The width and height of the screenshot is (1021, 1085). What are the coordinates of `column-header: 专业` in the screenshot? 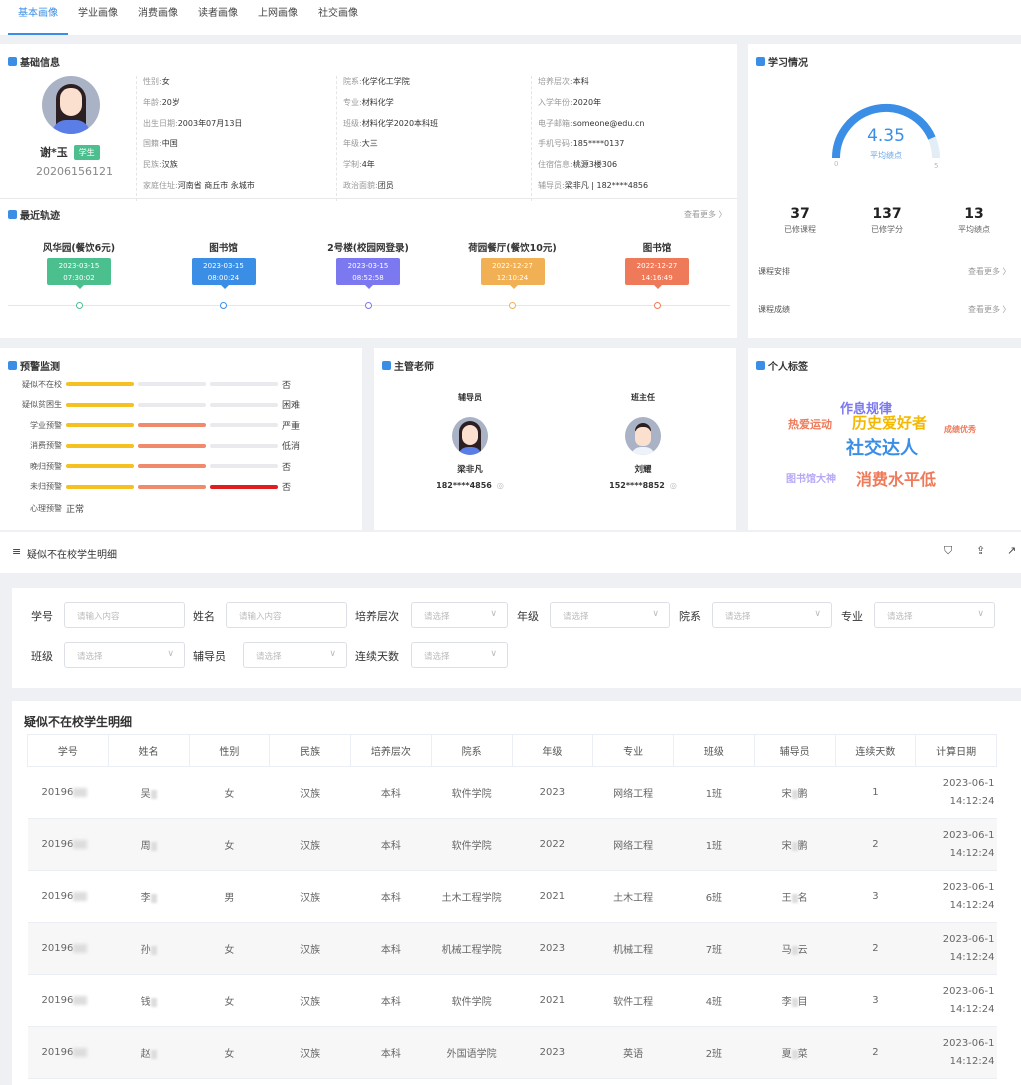 It's located at (633, 750).